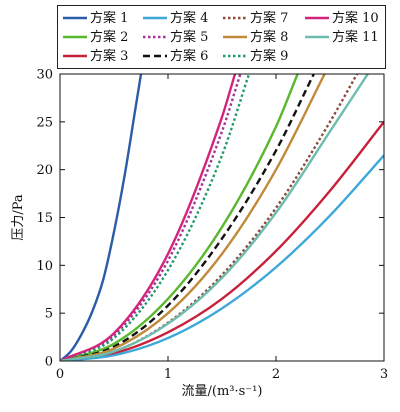 The height and width of the screenshot is (412, 400). I want to click on legend-label: 方案 6, so click(189, 56).